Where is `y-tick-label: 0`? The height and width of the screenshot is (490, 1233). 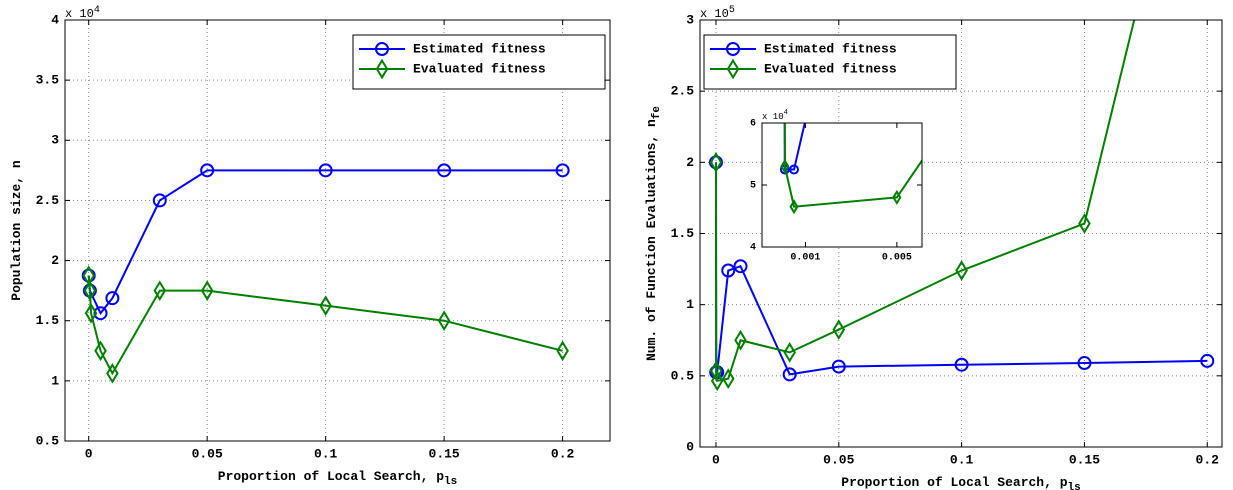 y-tick-label: 0 is located at coordinates (690, 446).